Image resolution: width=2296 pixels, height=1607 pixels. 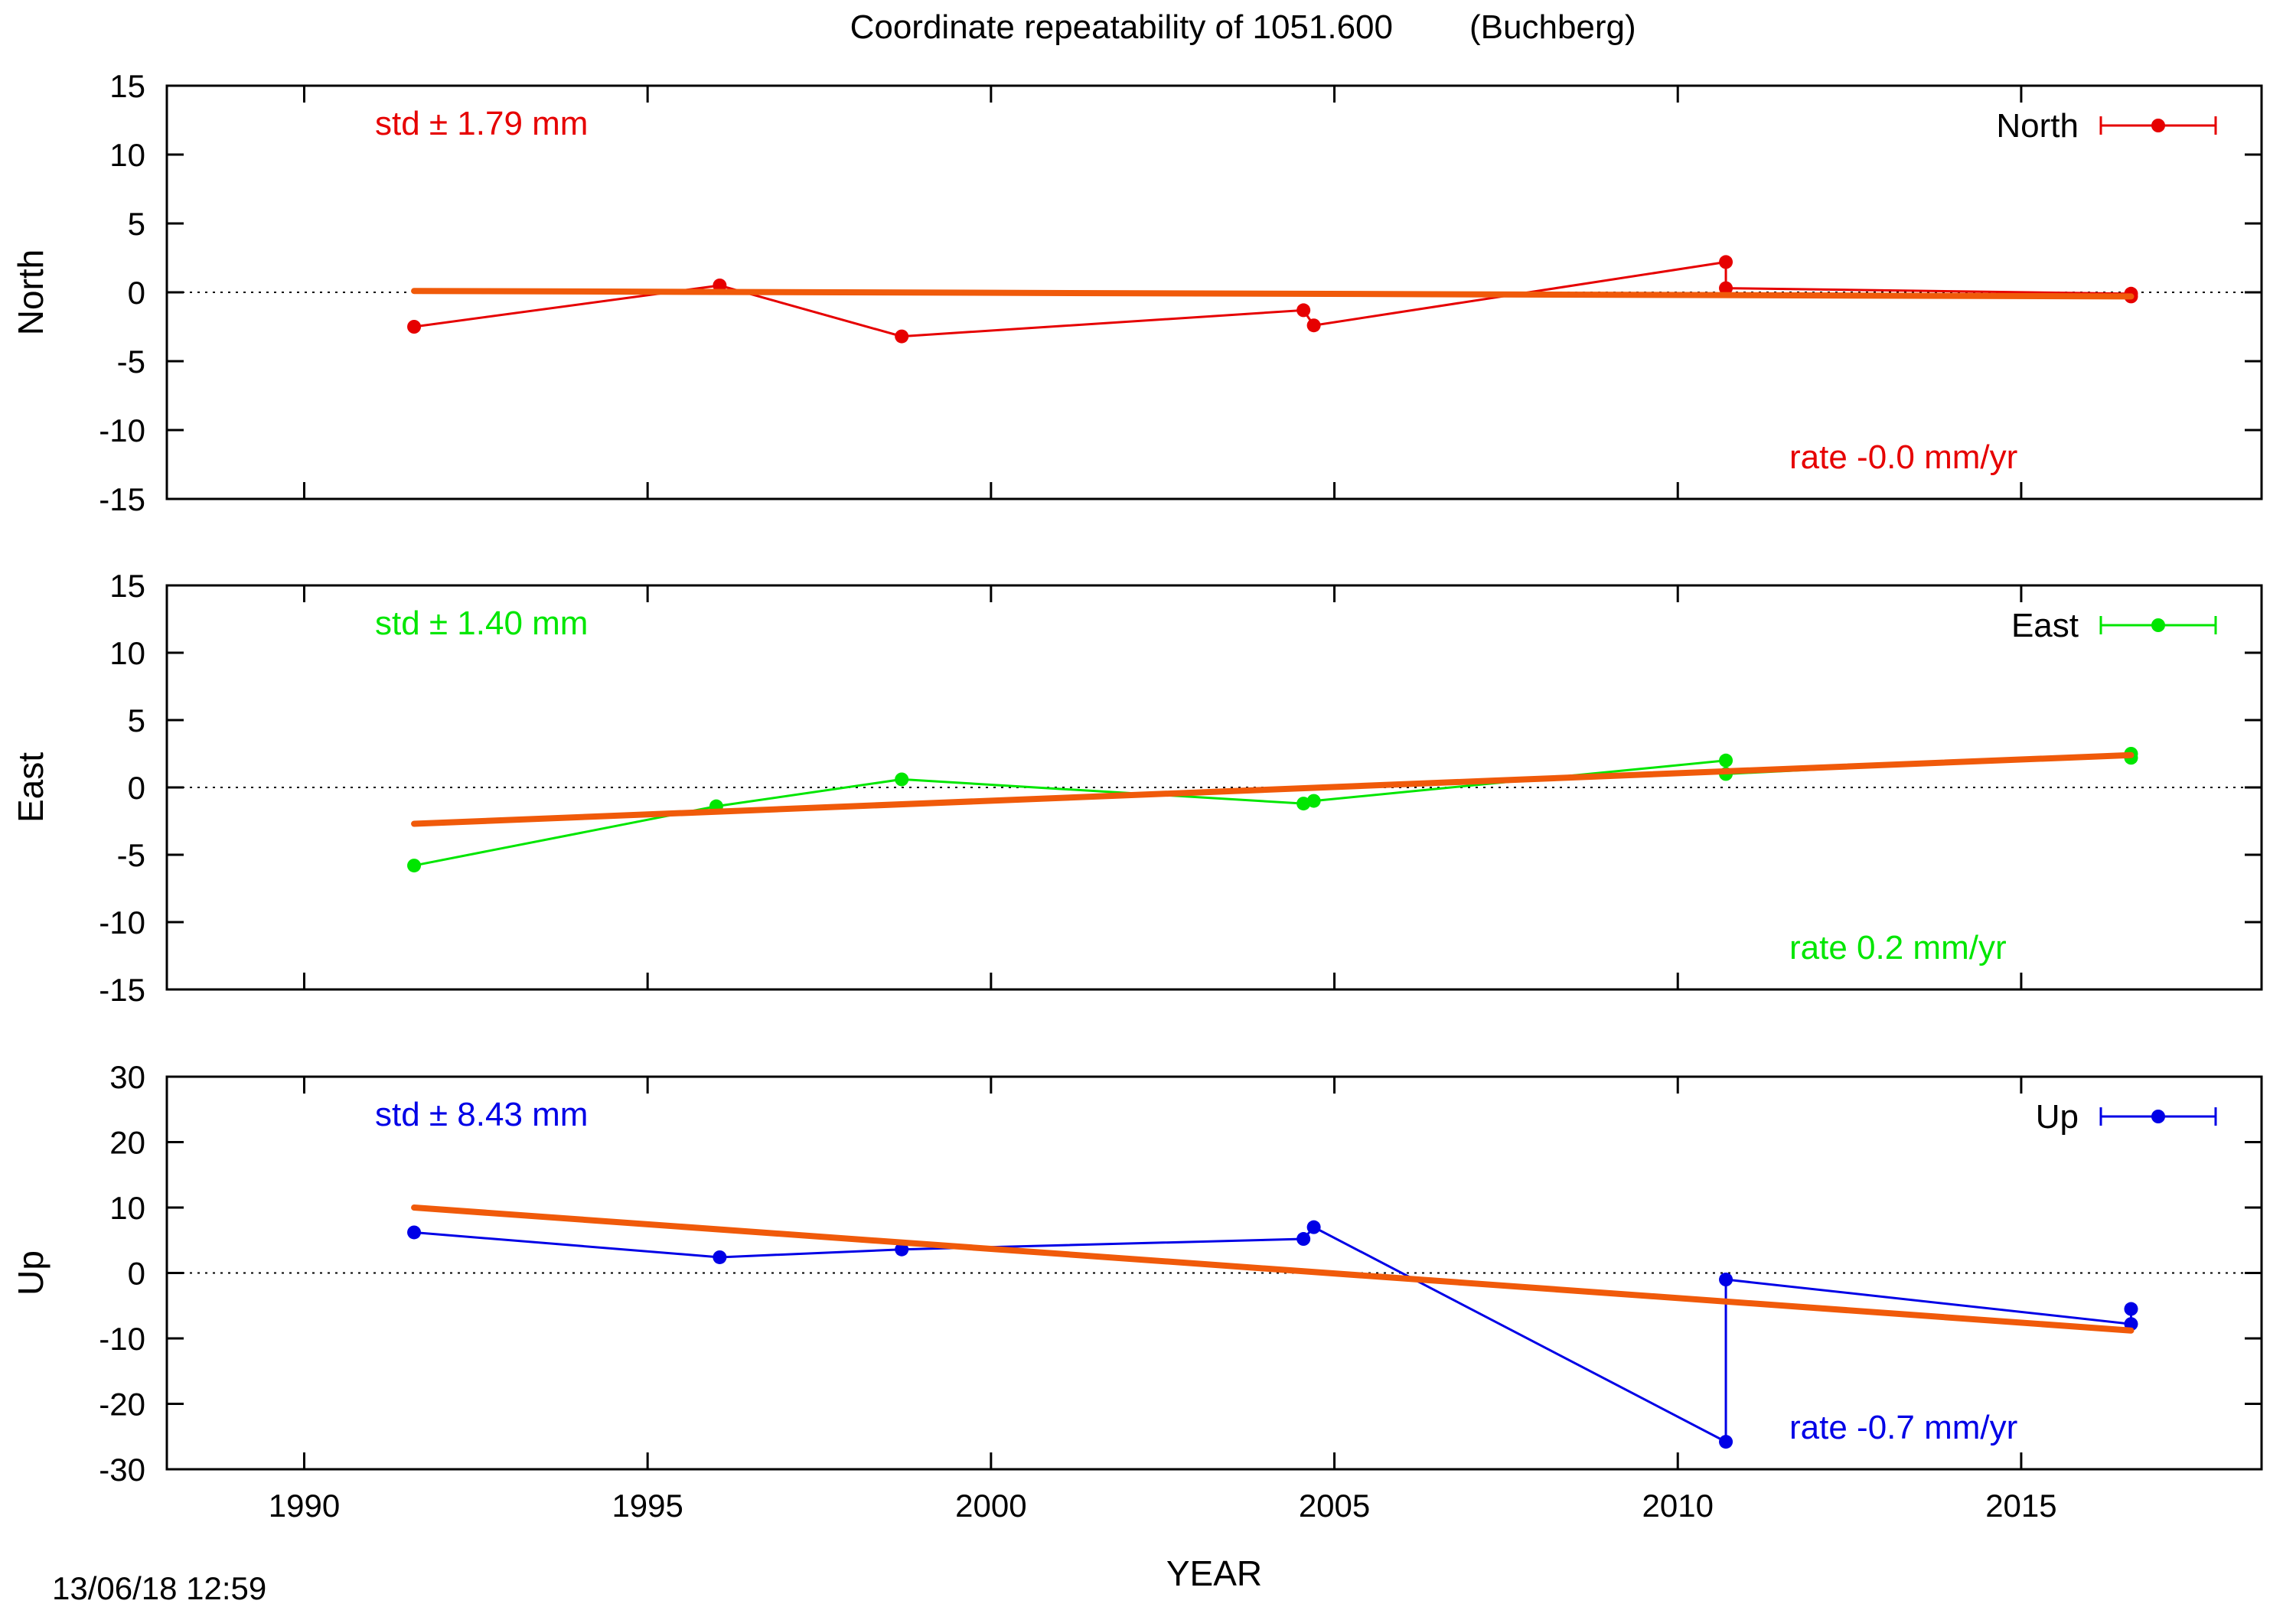 I want to click on x-tick-label: 2015, so click(x=2020, y=1506).